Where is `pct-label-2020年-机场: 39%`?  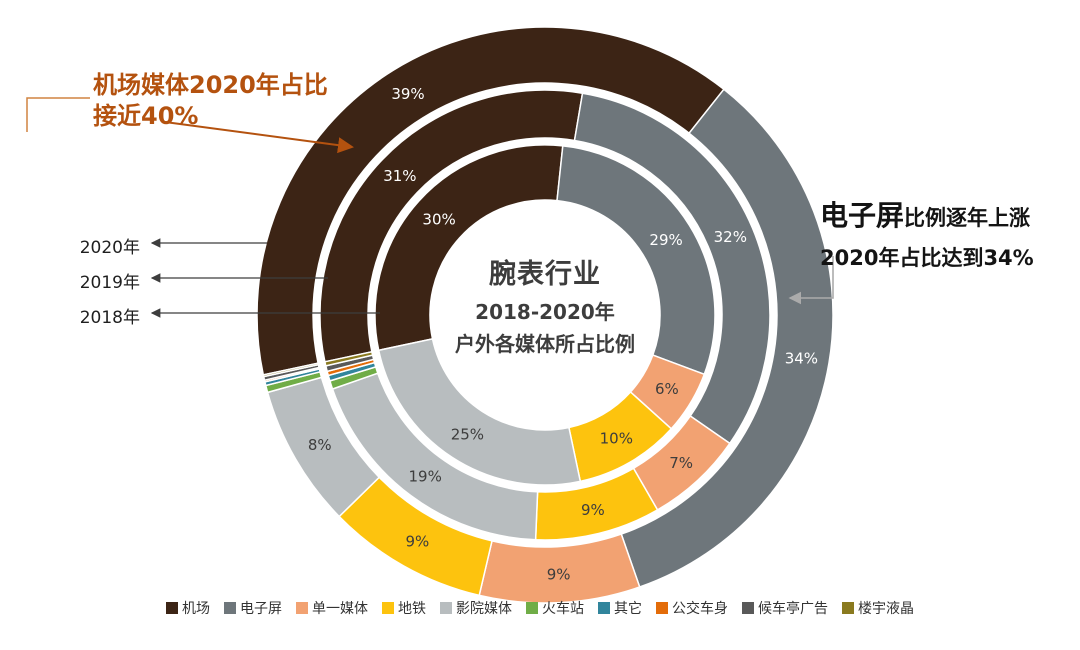 pct-label-2020年-机场: 39% is located at coordinates (407, 94).